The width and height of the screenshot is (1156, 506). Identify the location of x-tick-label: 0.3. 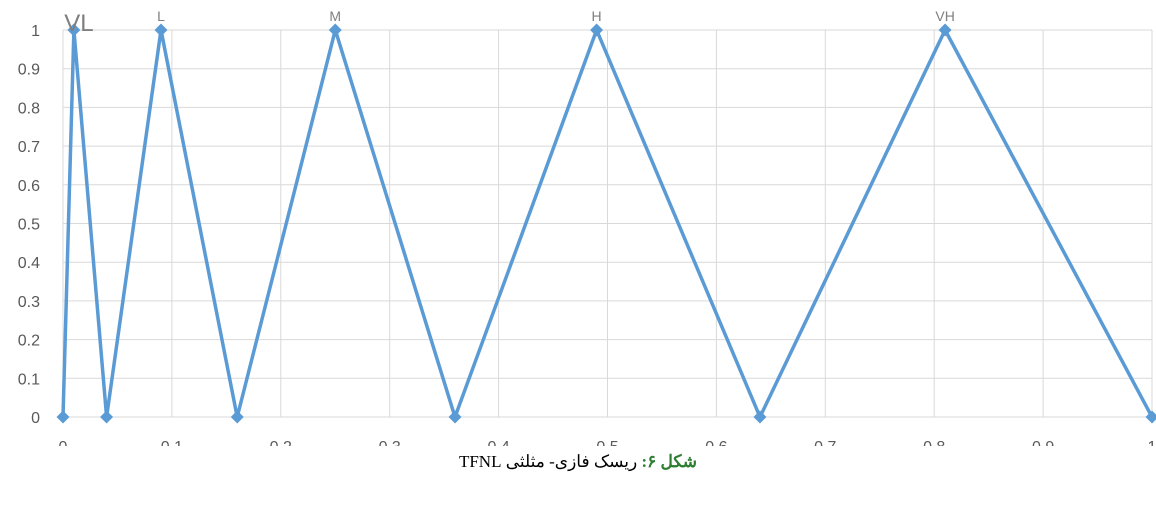
(390, 442).